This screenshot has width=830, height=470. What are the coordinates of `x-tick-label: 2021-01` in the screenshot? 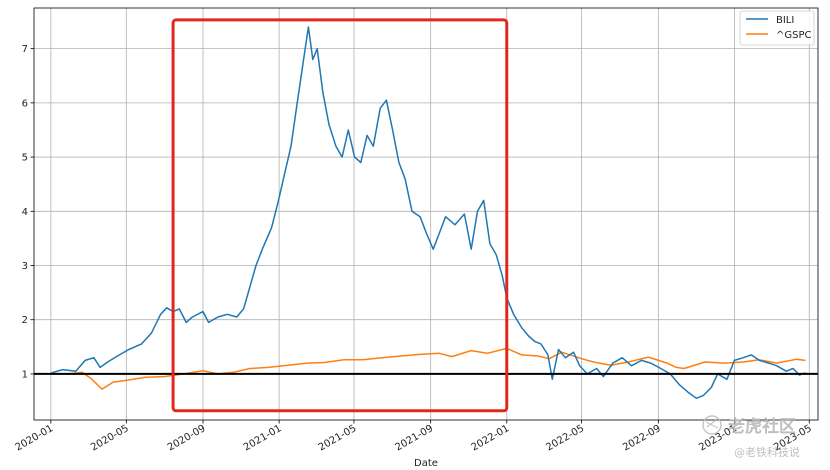 It's located at (263, 438).